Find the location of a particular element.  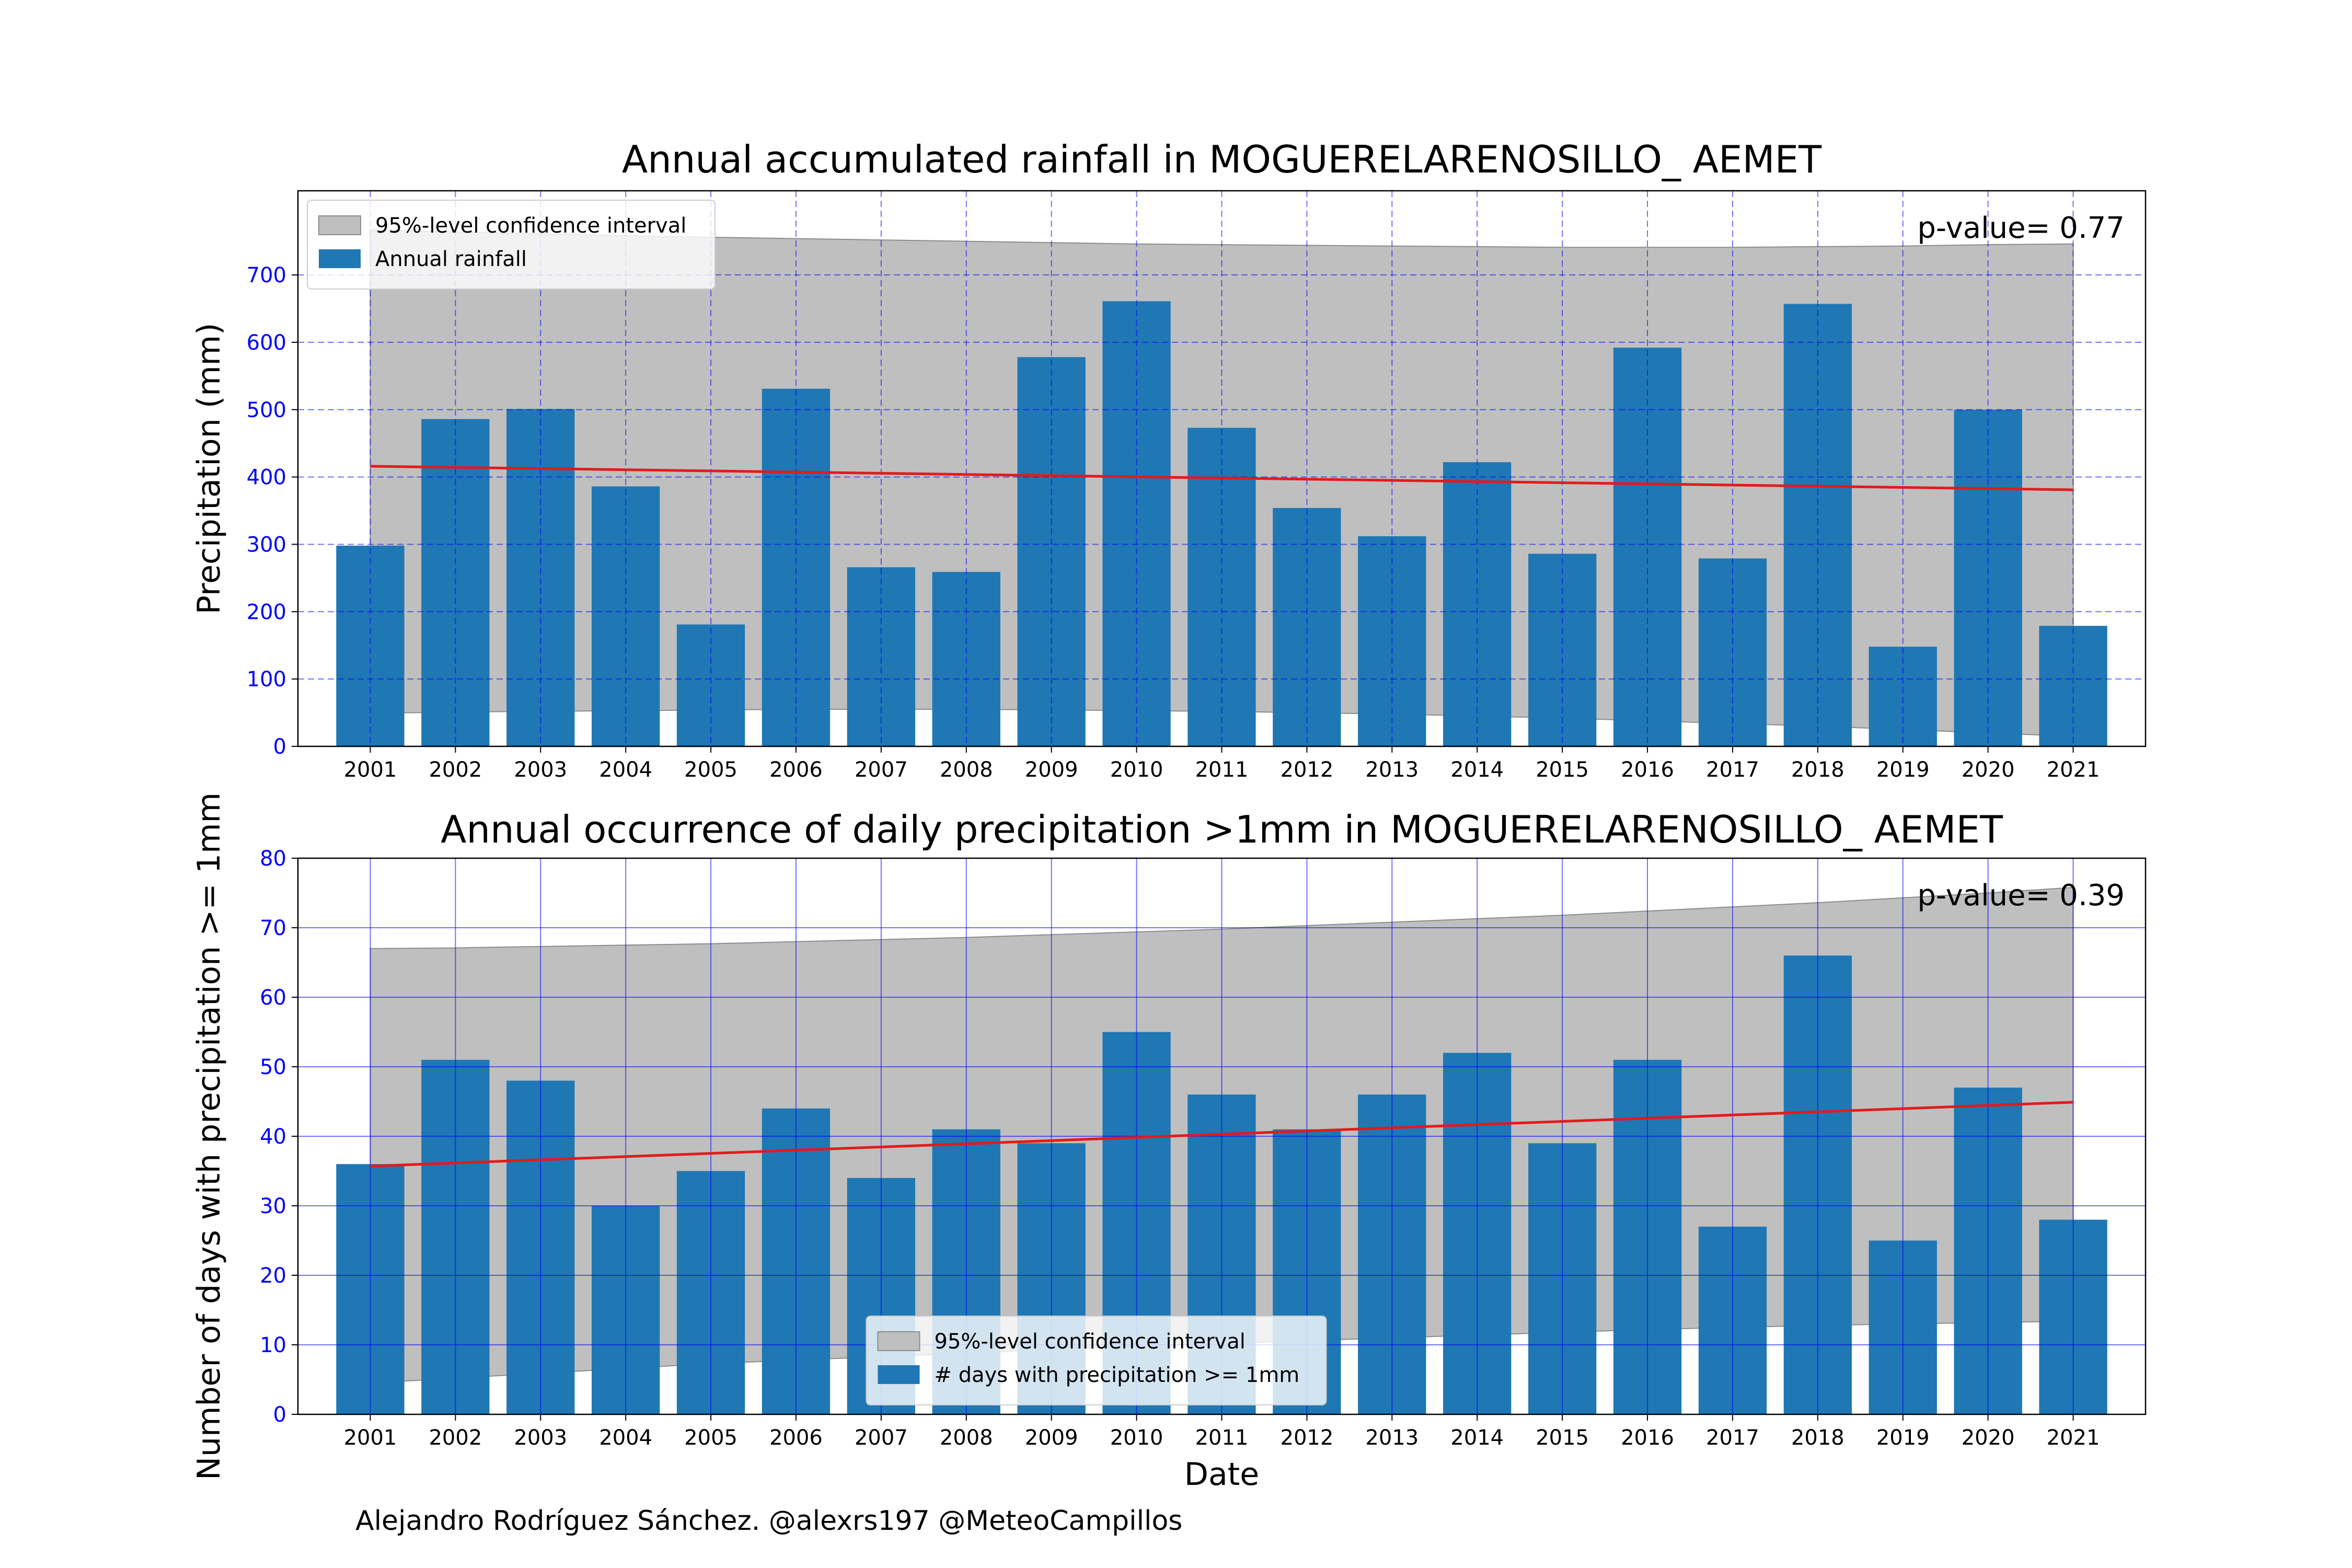

y-tick-label: 300 is located at coordinates (266, 545).